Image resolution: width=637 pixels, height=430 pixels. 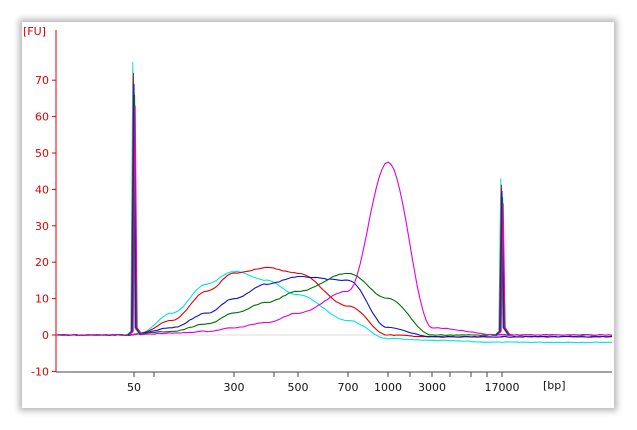 I want to click on x-tick-label: 17000, so click(x=502, y=387).